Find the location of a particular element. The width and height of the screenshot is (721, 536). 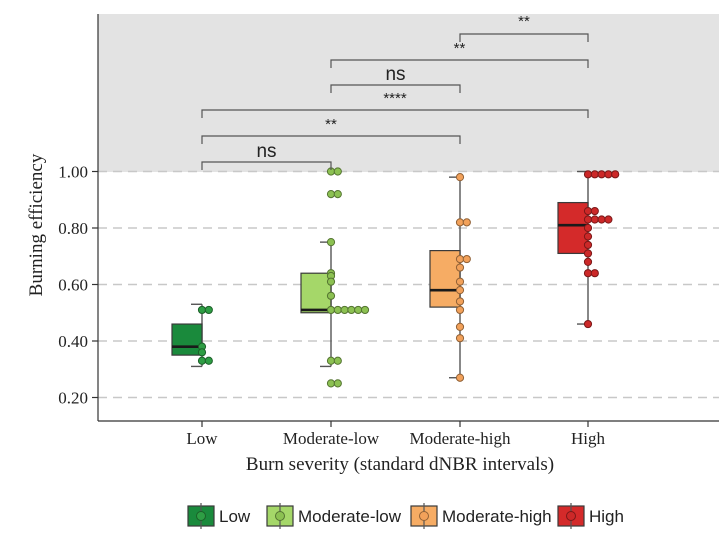

legend-label: High is located at coordinates (606, 516).